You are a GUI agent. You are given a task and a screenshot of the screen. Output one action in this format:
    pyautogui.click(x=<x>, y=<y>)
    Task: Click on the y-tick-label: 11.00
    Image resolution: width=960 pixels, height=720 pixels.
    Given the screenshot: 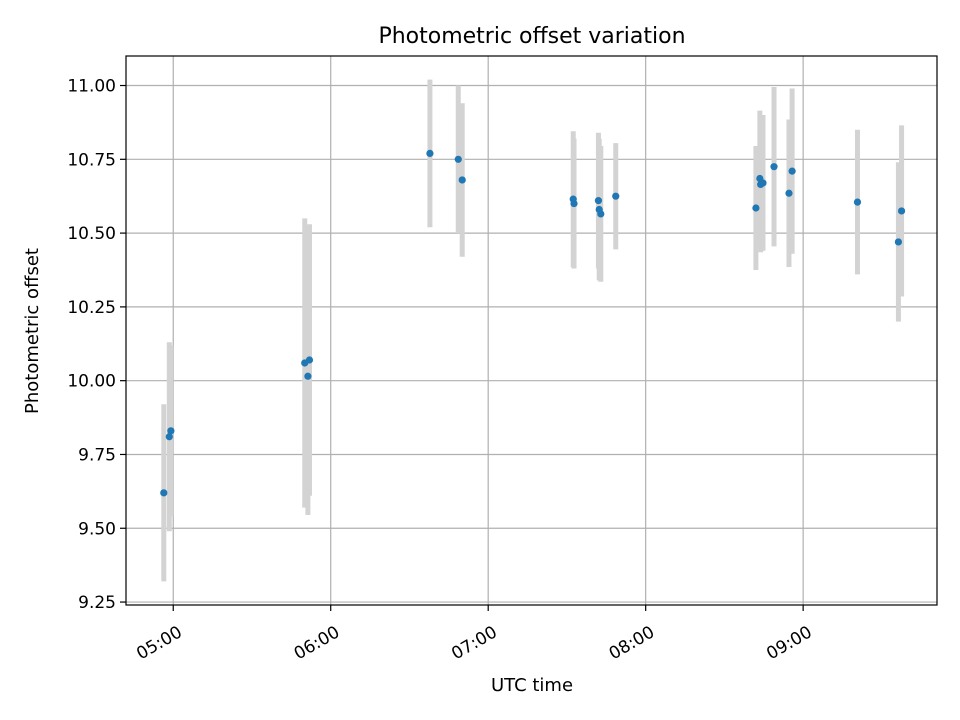 What is the action you would take?
    pyautogui.click(x=91, y=87)
    